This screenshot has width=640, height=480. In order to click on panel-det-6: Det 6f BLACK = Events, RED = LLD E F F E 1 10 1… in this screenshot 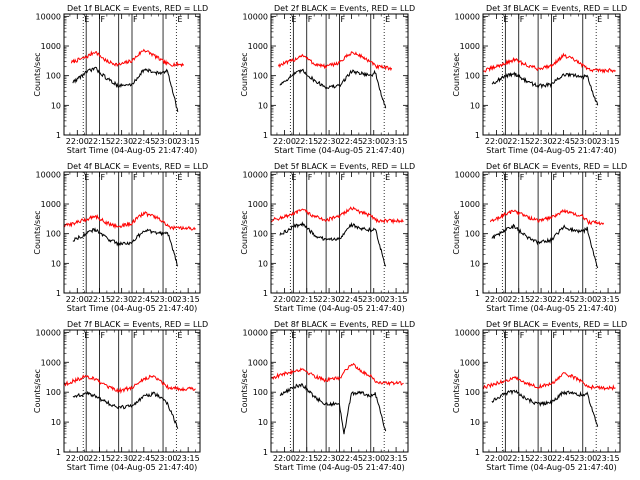, I will do `click(539, 237)`.